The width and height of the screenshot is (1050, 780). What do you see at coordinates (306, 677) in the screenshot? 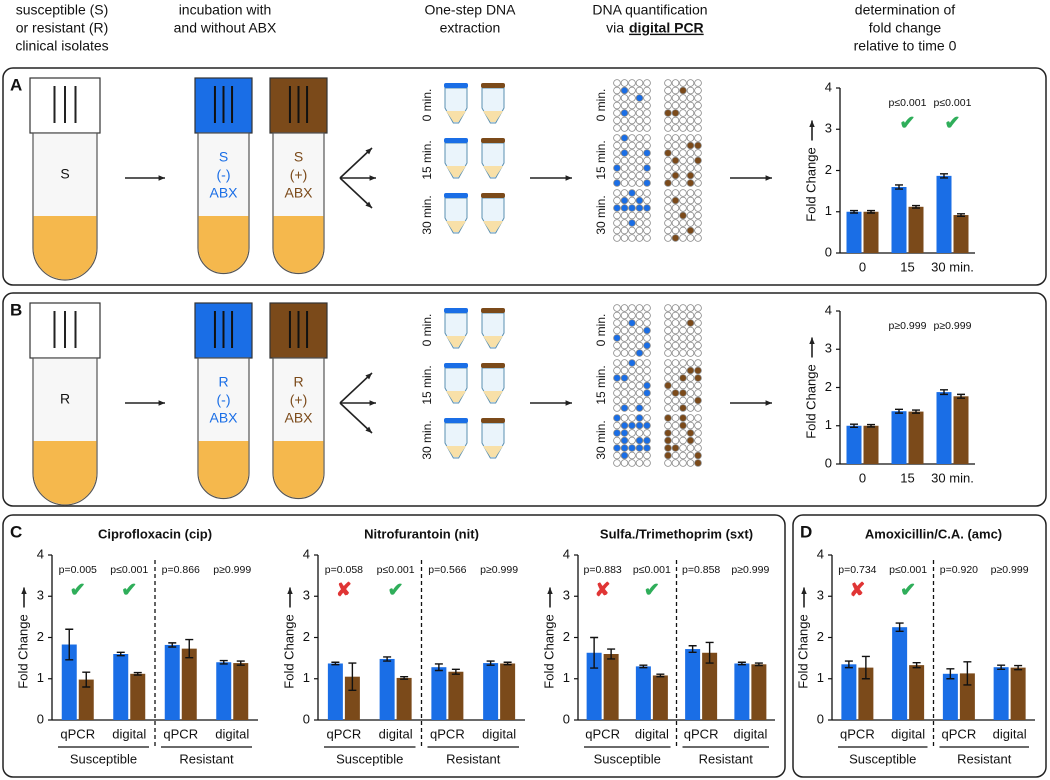
I see `y-tick-label: 1` at bounding box center [306, 677].